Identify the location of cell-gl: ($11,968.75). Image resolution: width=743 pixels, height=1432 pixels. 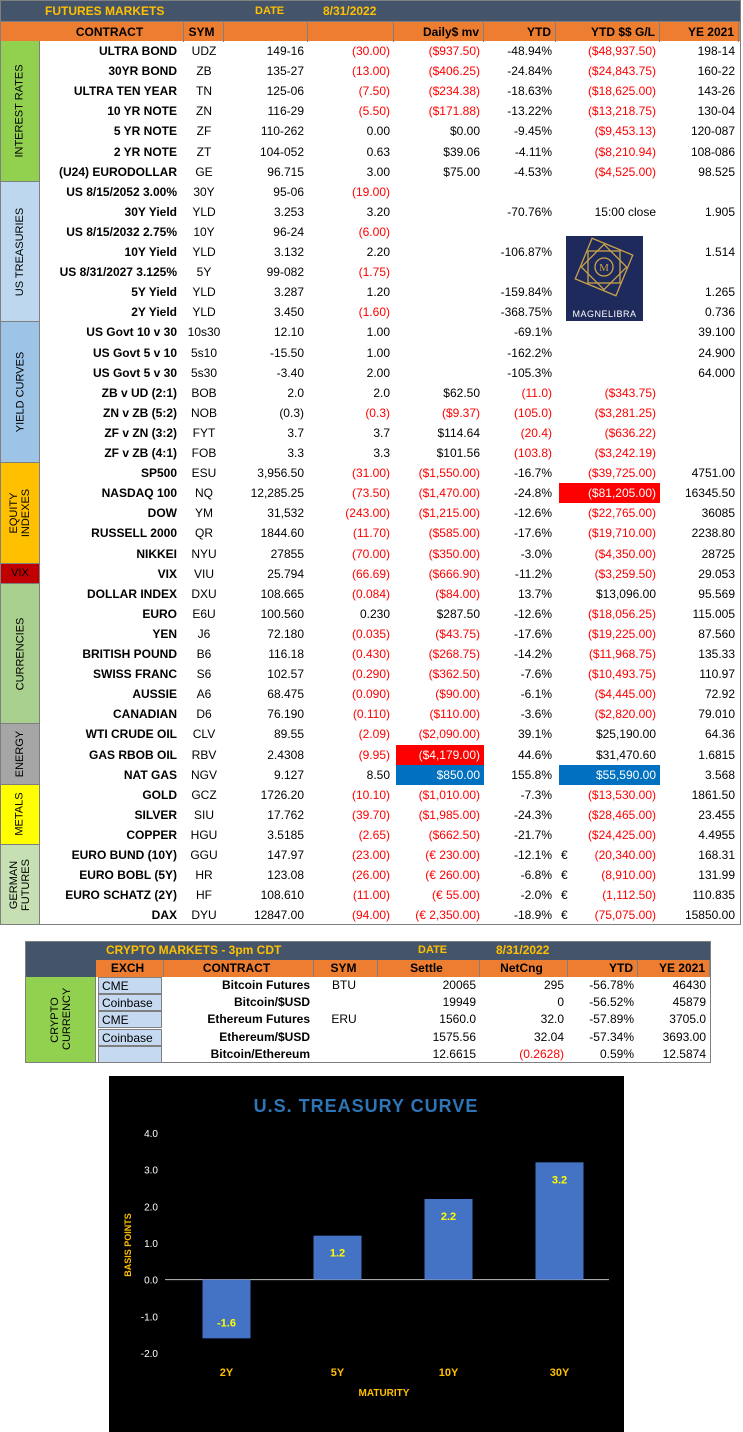
(622, 654).